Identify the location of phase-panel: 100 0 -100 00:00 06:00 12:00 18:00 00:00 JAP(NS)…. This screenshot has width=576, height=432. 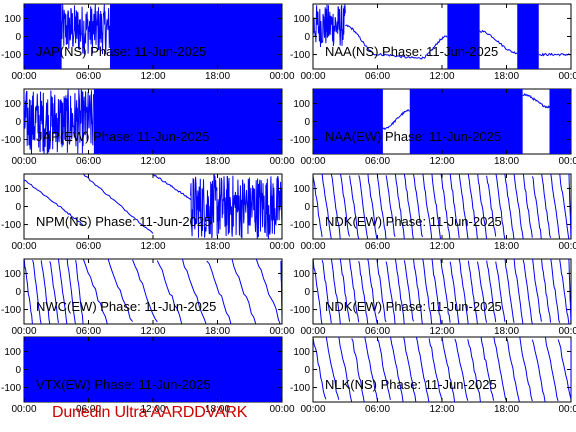
(148, 42).